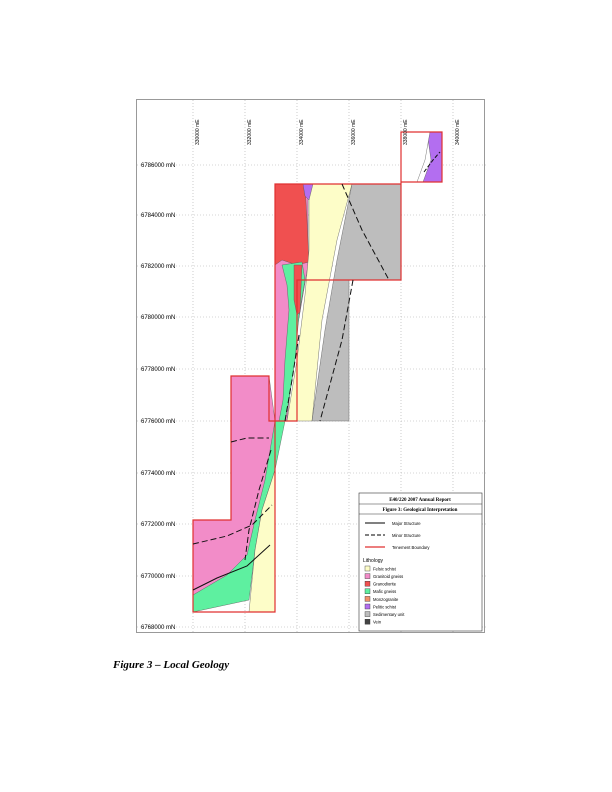 This screenshot has height=792, width=612. I want to click on northing-label: 6780000 mN, so click(158, 318).